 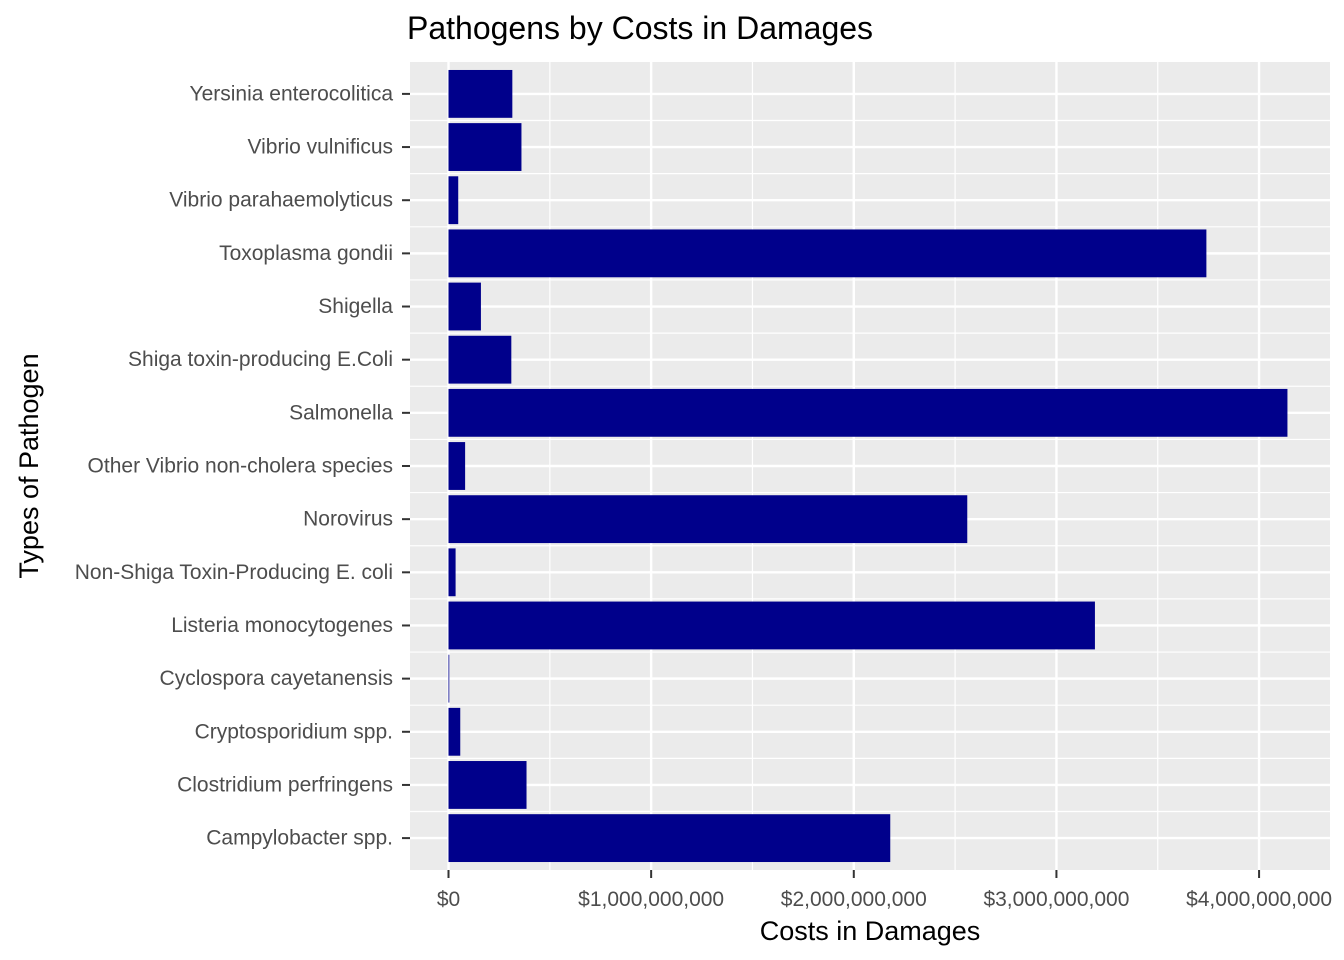 What do you see at coordinates (29, 465) in the screenshot?
I see `y-axis-title: Types of Pathogen` at bounding box center [29, 465].